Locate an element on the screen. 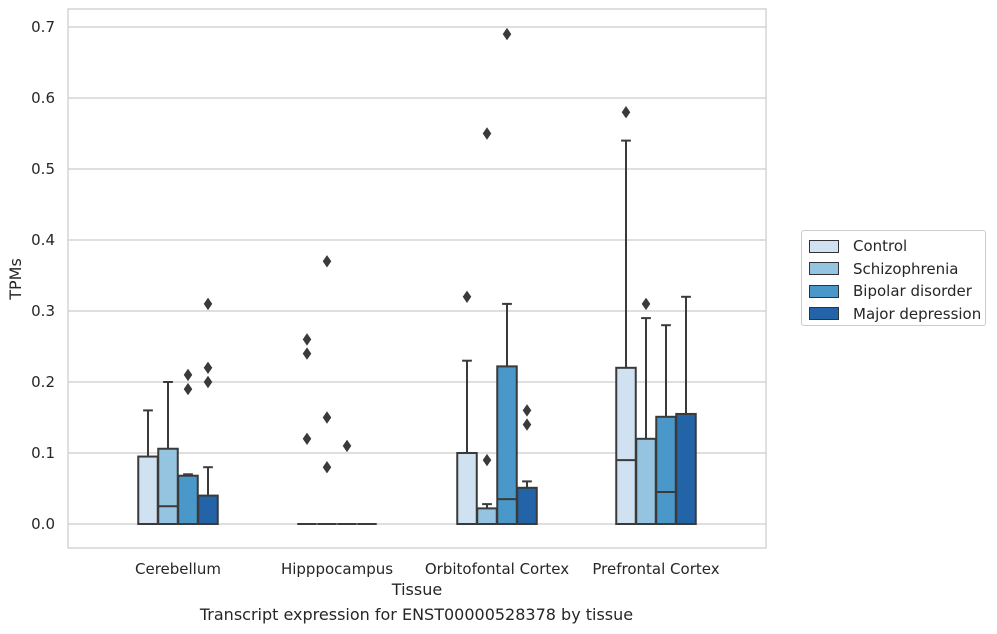 This screenshot has height=634, width=997. y-tick-labels: 0.0 0.1 0.2 0.3 0.4 0.5 0.6 0.7 is located at coordinates (43, 275).